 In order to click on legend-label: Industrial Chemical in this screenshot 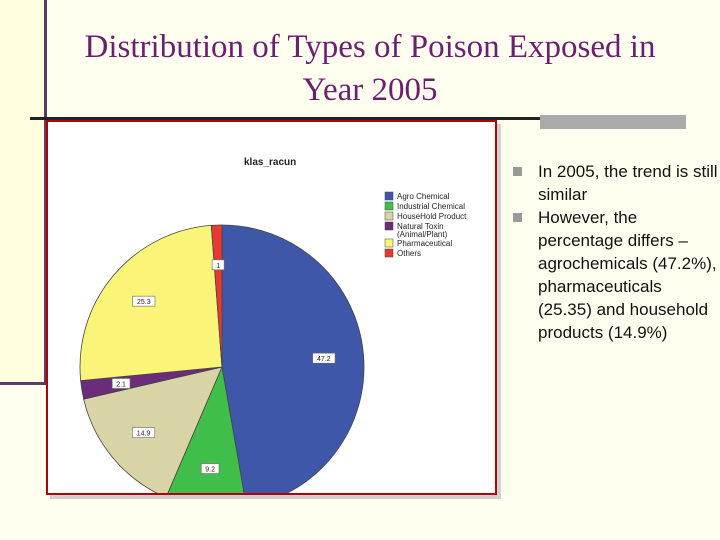, I will do `click(431, 206)`.